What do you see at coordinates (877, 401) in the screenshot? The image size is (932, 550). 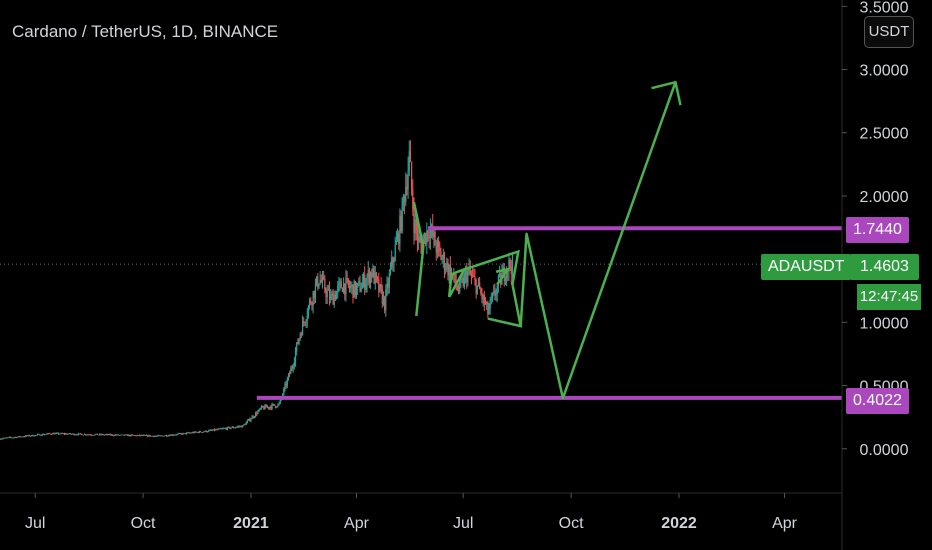 I see `support-price-label: 0.4022` at bounding box center [877, 401].